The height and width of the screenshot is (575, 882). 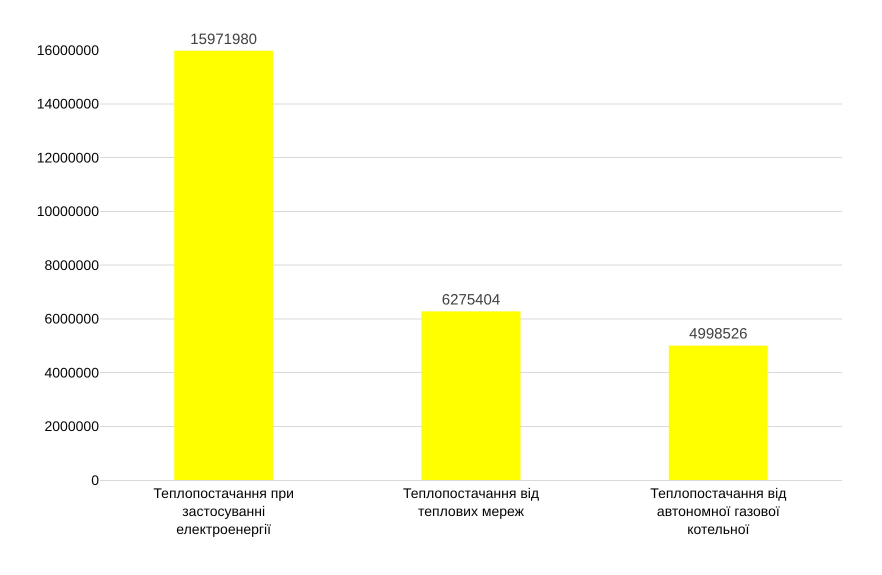 What do you see at coordinates (68, 104) in the screenshot?
I see `y-tick-label: 14000000` at bounding box center [68, 104].